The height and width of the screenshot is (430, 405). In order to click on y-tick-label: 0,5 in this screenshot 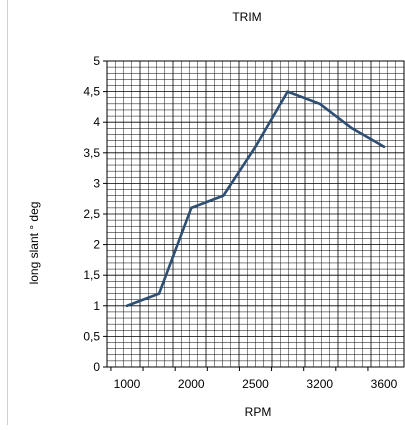, I will do `click(91, 336)`.